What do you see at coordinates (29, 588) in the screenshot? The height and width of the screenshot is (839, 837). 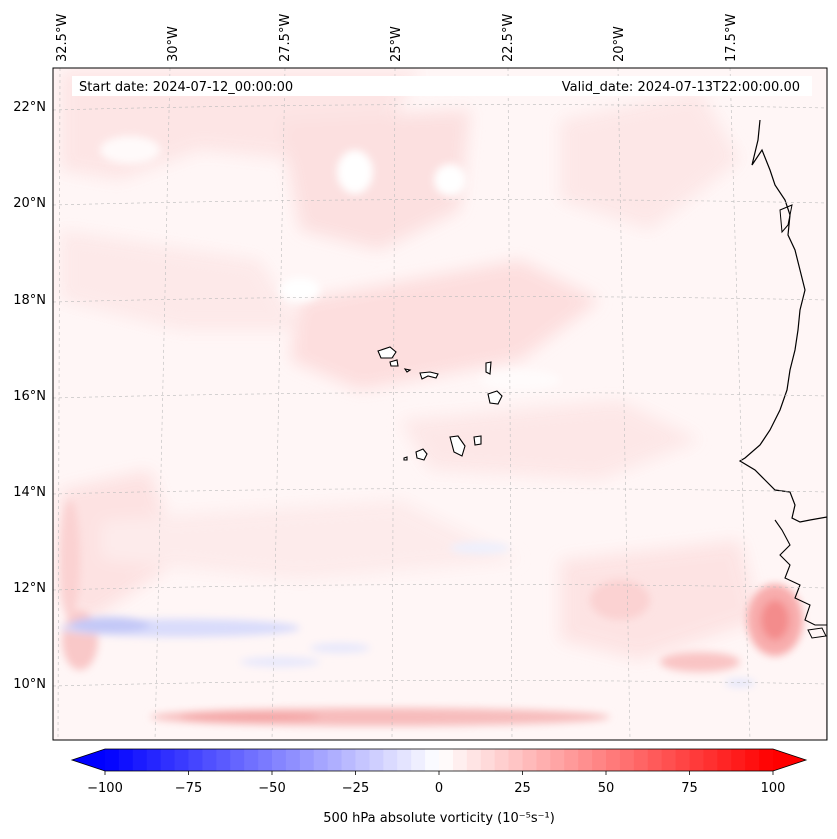 I see `lat-label: 12°N` at bounding box center [29, 588].